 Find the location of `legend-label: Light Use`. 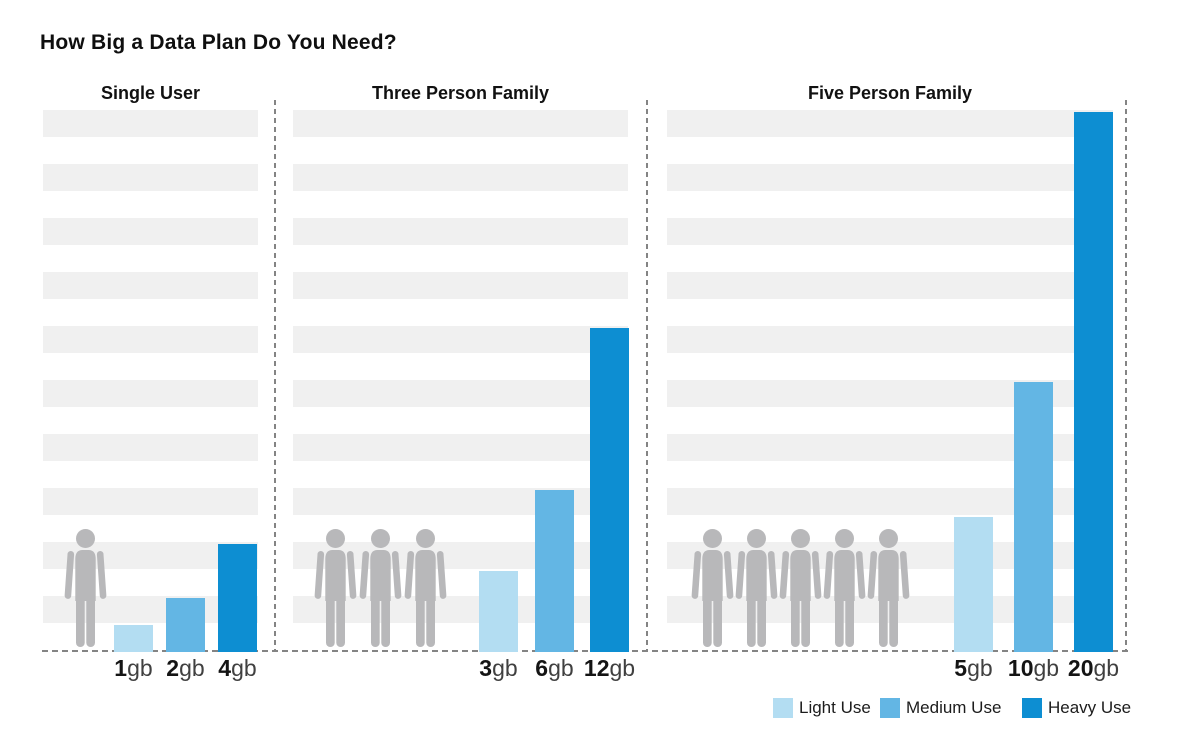

legend-label: Light Use is located at coordinates (835, 707).